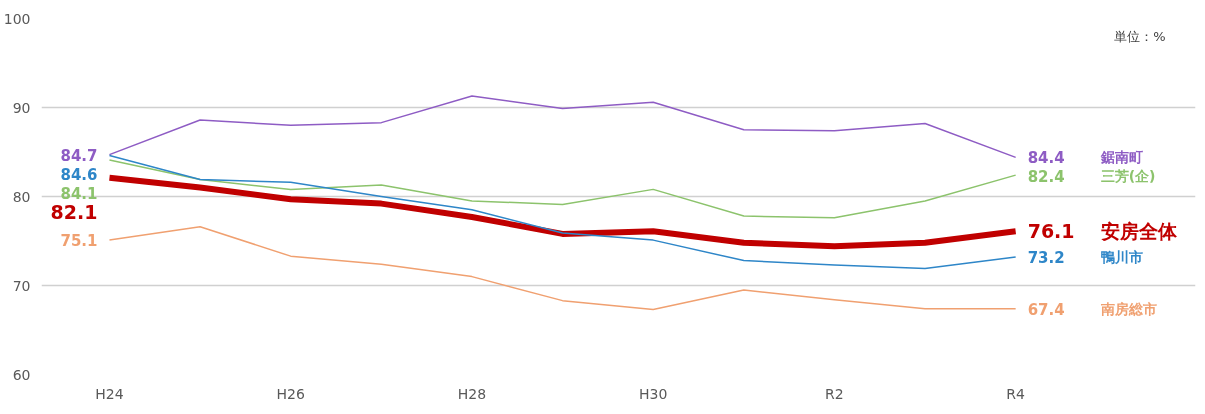 This screenshot has width=1205, height=414. I want to click on y-tick-label: 60, so click(21, 374).